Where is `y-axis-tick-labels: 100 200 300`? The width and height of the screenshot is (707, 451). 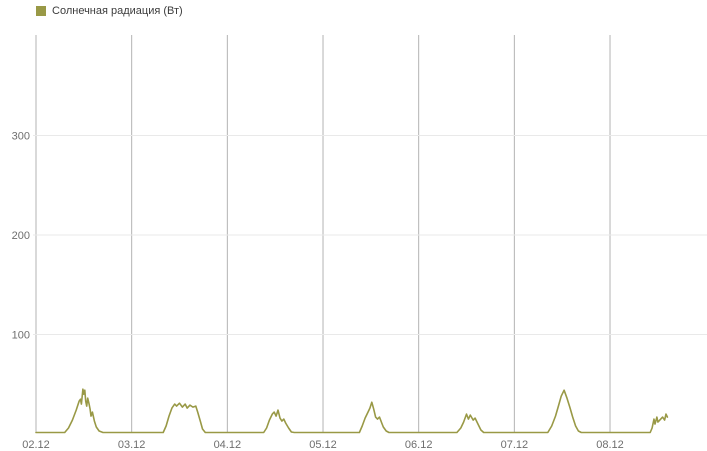
y-axis-tick-labels: 100 200 300 is located at coordinates (21, 236).